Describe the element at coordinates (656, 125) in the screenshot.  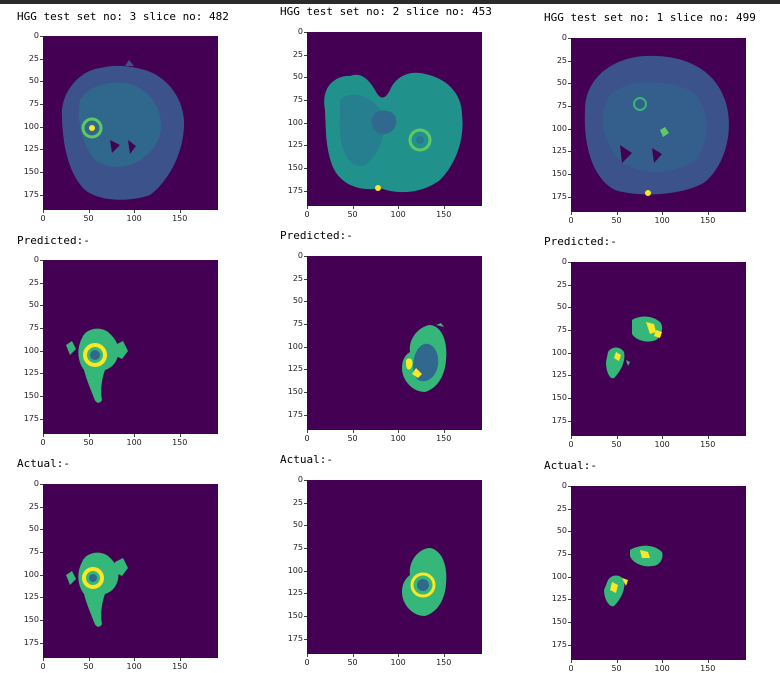
I see `mri-slice-col3` at that location.